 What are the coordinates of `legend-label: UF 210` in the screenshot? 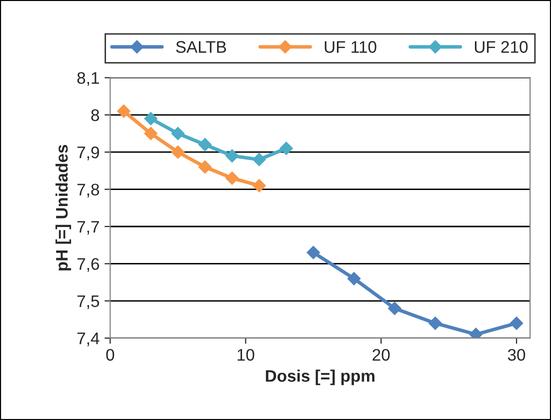 It's located at (501, 47).